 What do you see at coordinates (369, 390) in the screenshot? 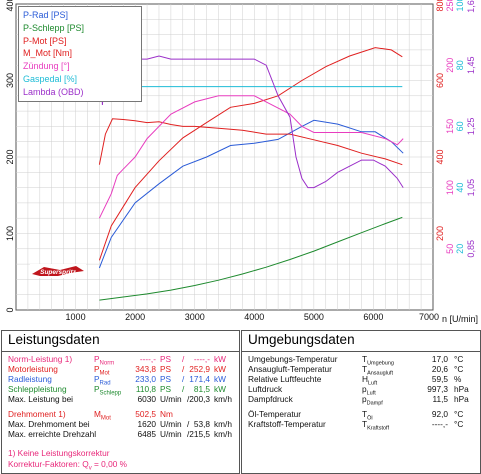
I see `env-row-symbol: pLuft` at bounding box center [369, 390].